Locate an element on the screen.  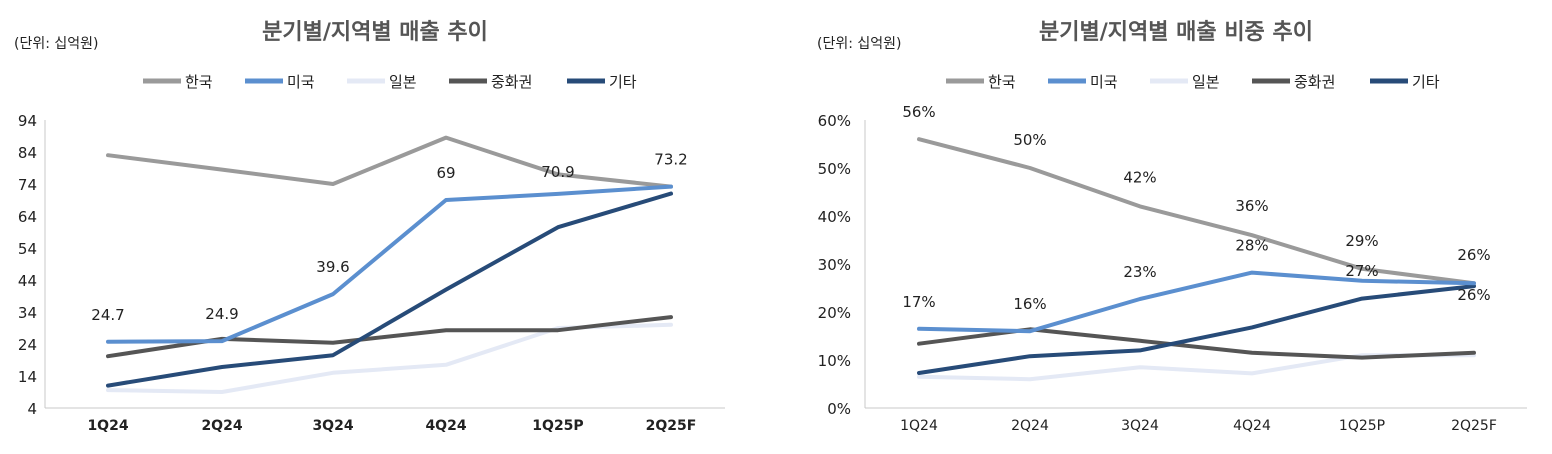
chart-title: 분기별/지역별 매출 추이 is located at coordinates (375, 32).